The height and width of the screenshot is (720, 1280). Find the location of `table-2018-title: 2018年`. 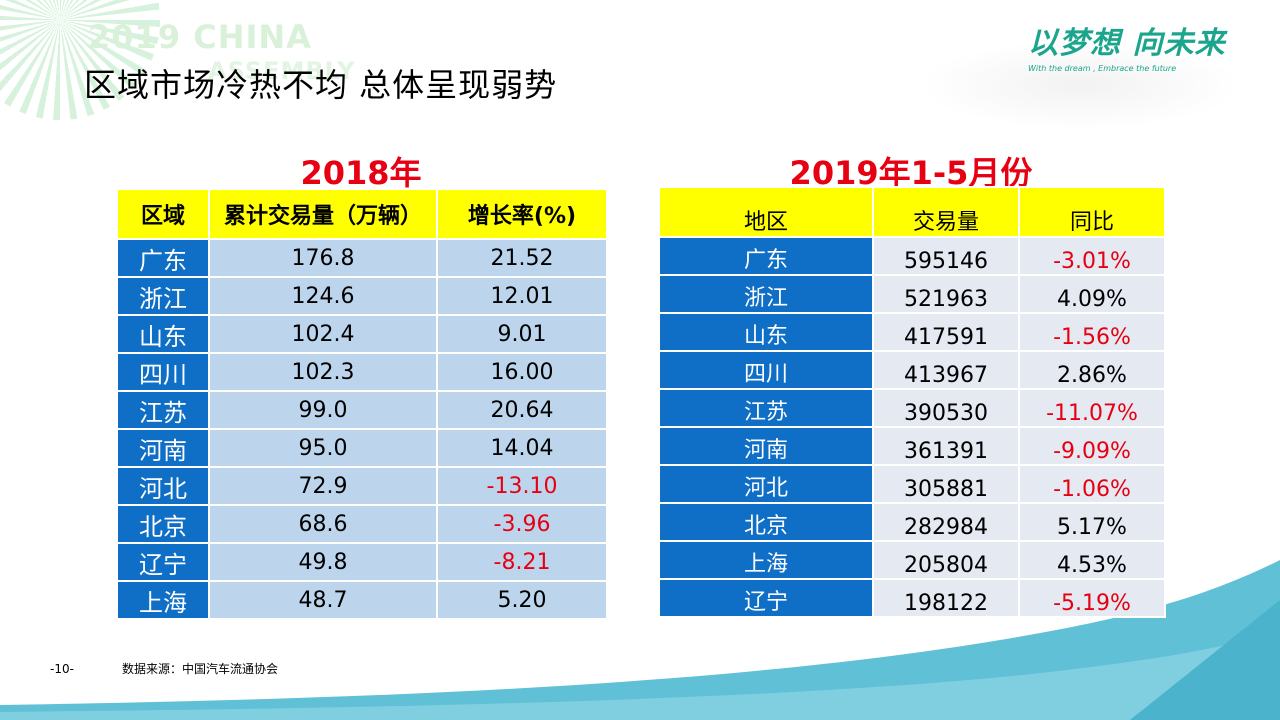

table-2018-title: 2018年 is located at coordinates (361, 173).